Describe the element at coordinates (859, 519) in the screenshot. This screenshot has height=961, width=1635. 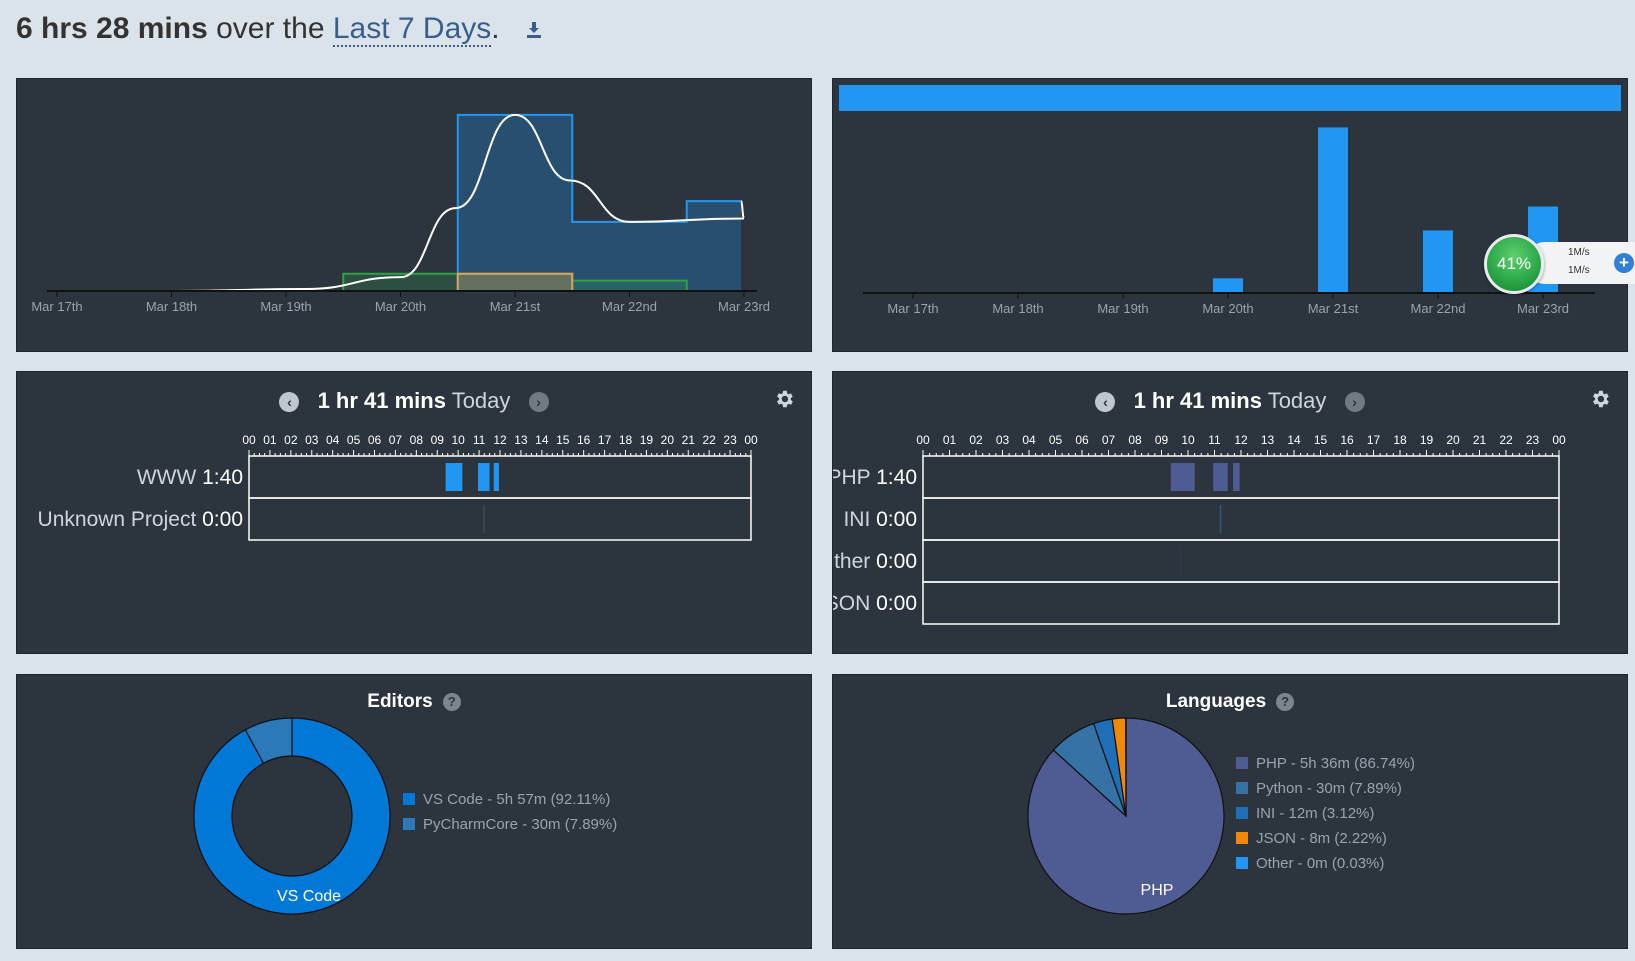
I see `timeline-row-name: INI` at that location.